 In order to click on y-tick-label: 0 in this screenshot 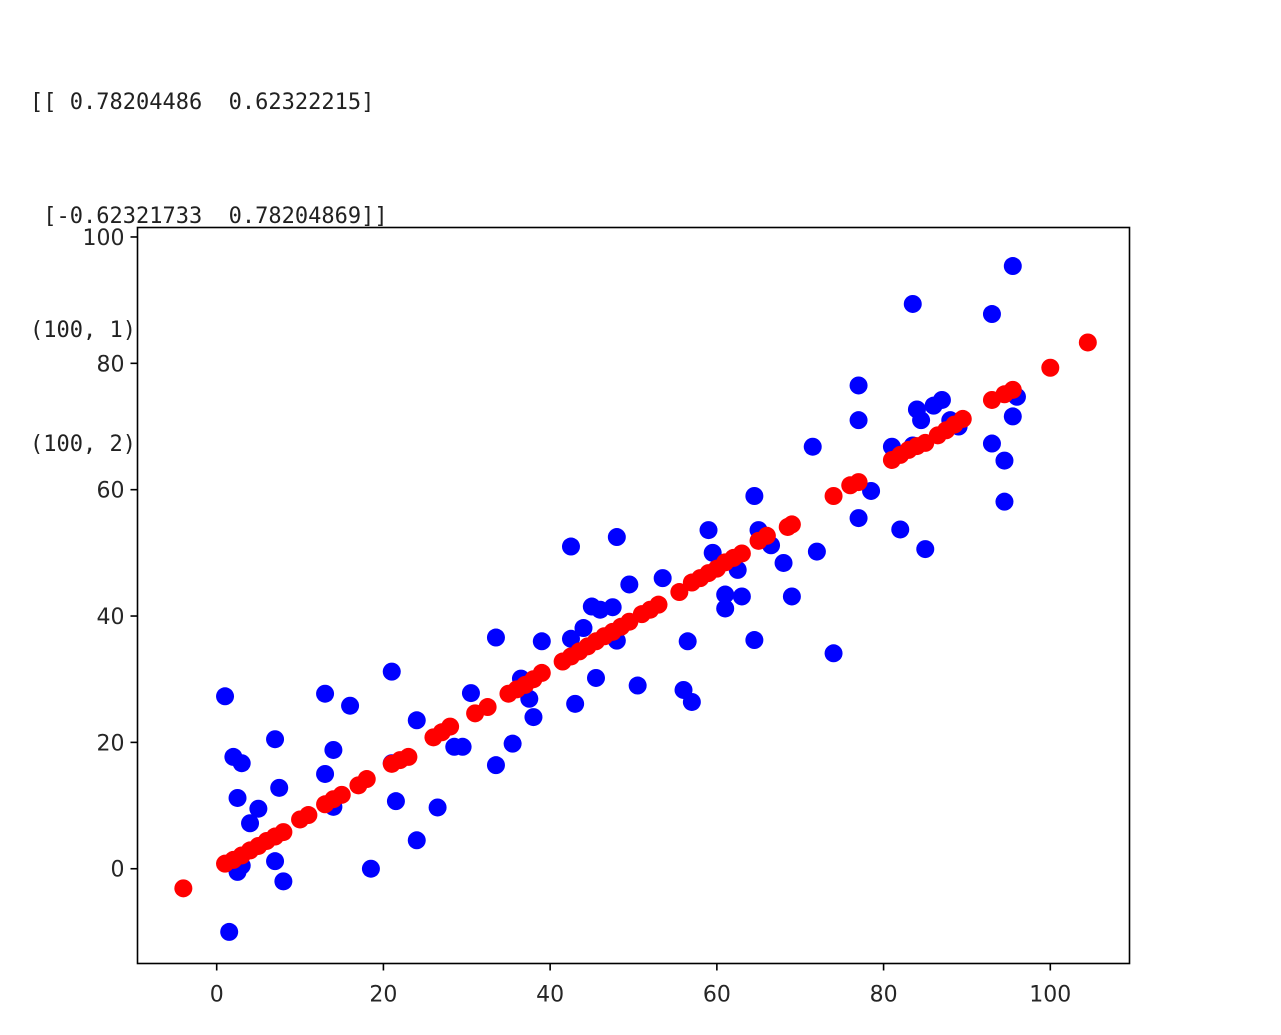, I will do `click(118, 870)`.